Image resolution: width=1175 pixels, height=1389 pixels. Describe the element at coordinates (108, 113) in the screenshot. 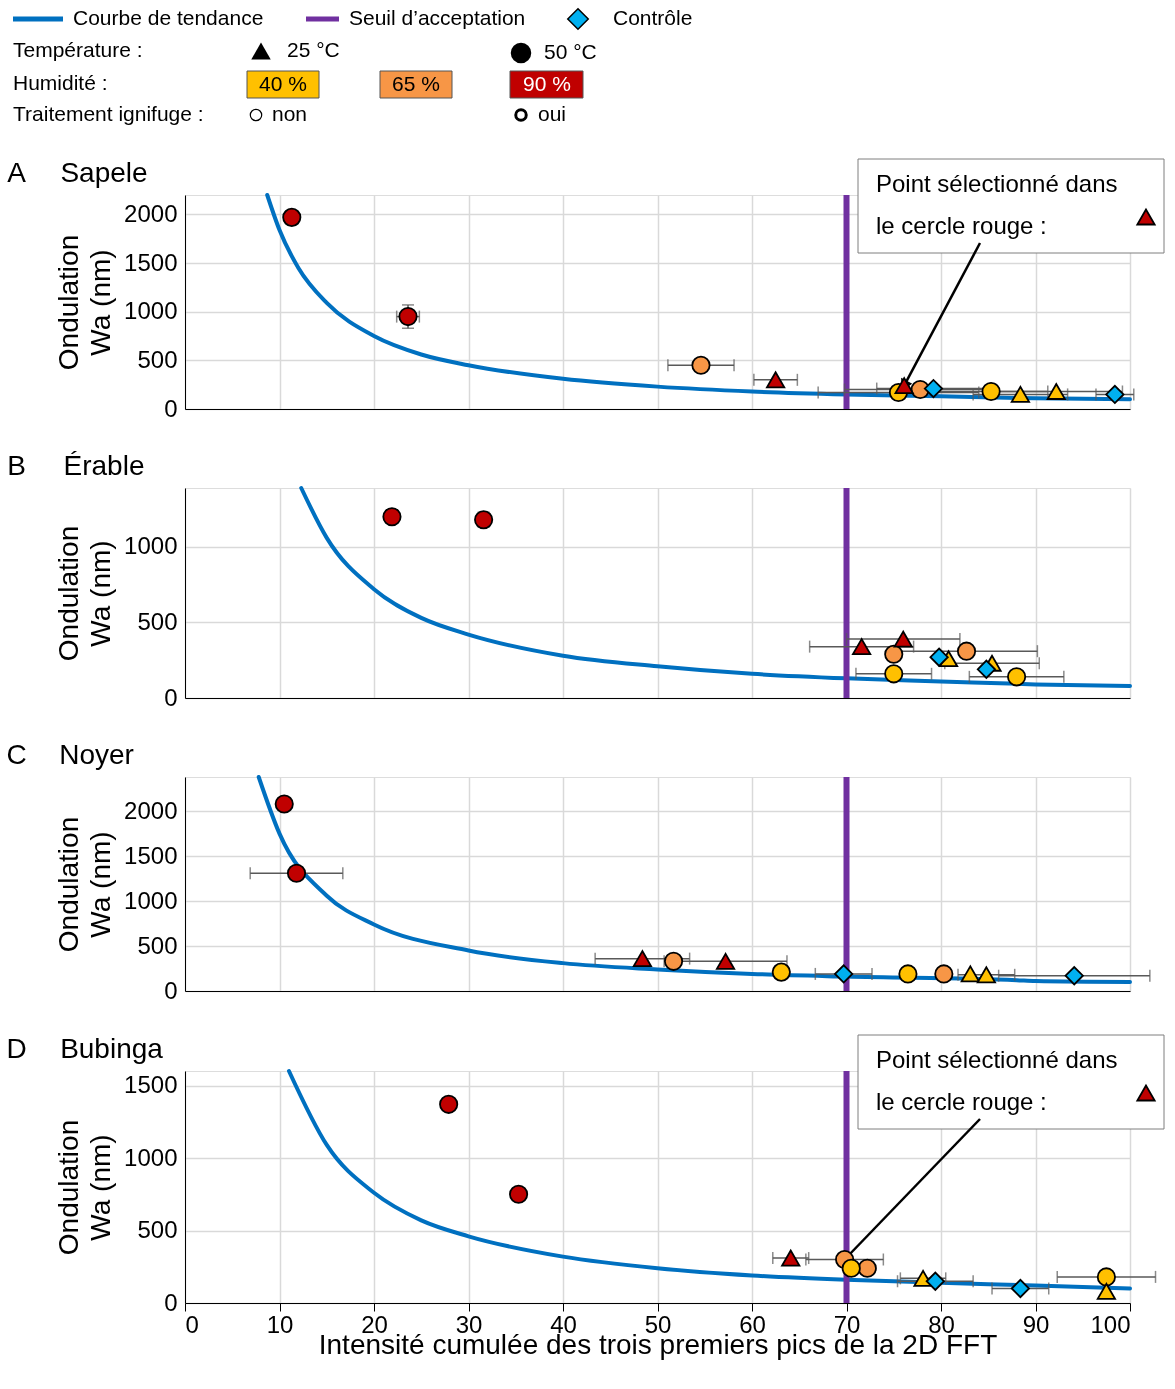

I see `text: Traitement ignifuge :` at that location.